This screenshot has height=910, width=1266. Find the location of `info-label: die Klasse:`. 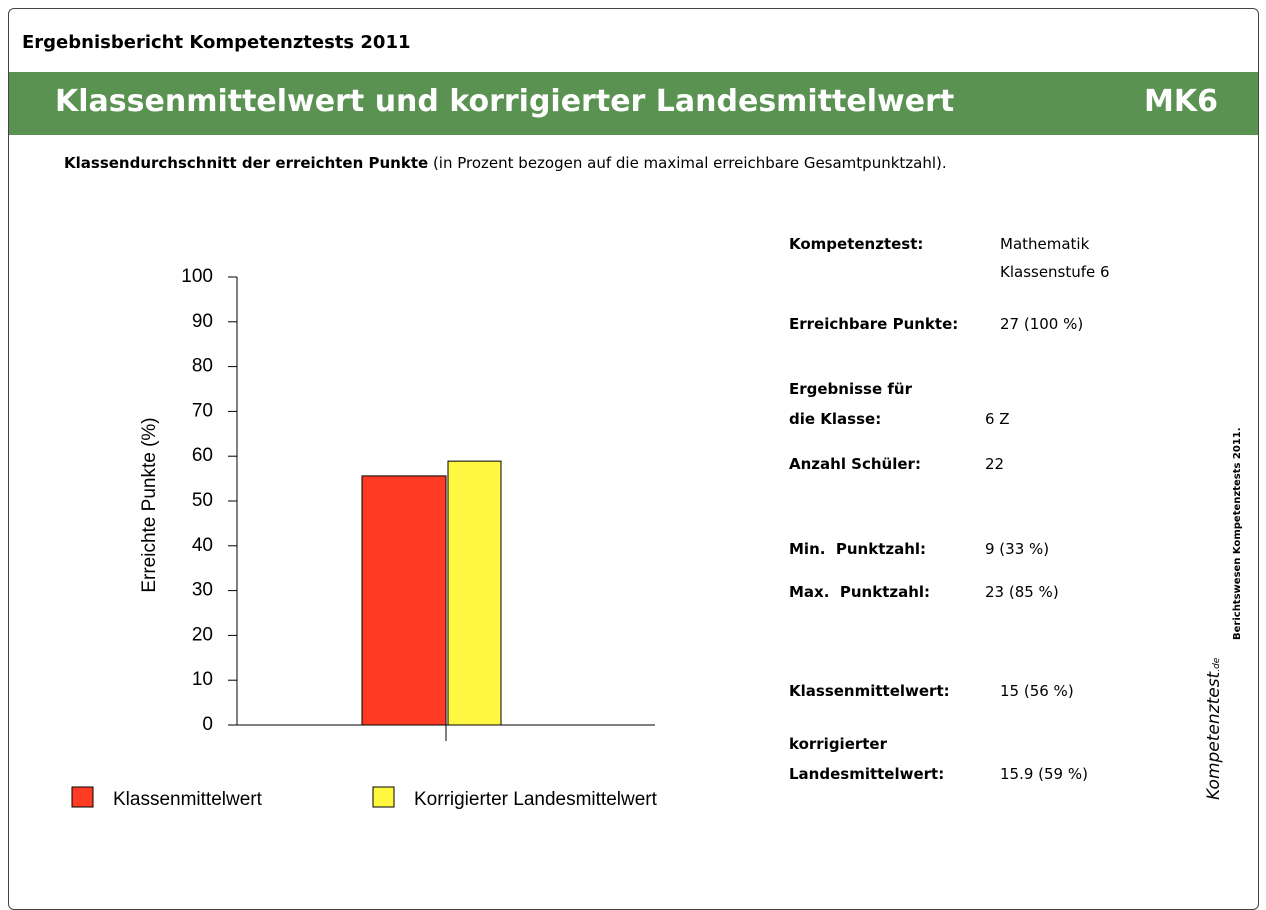

info-label: die Klasse: is located at coordinates (835, 419).